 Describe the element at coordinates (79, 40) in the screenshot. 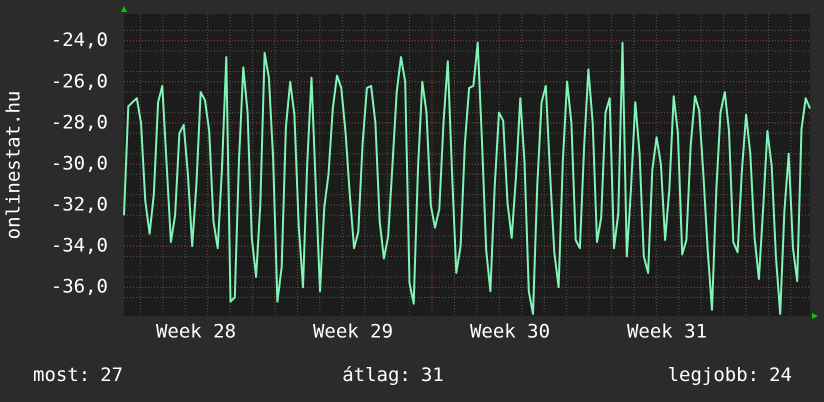

I see `y-tick-label: -24,0` at that location.